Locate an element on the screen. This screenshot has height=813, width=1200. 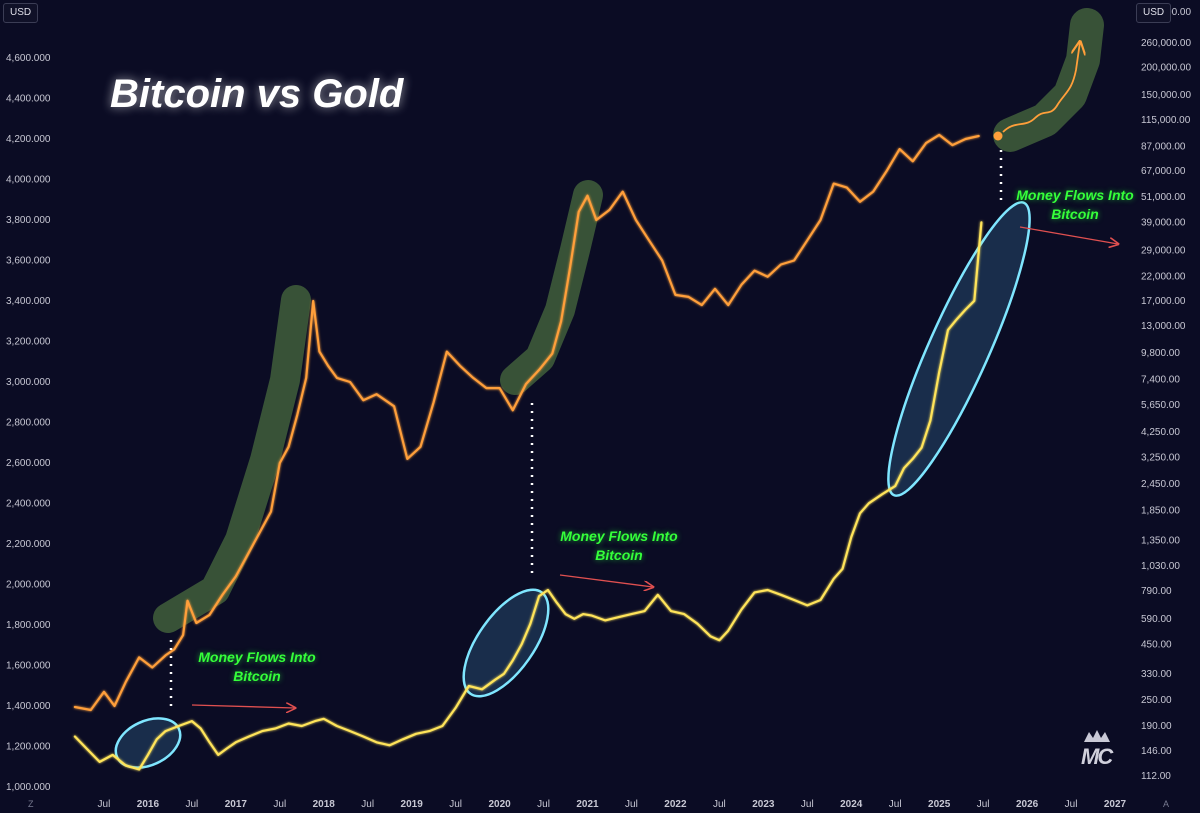
left-tick-label: 2,600.000 is located at coordinates (28, 463).